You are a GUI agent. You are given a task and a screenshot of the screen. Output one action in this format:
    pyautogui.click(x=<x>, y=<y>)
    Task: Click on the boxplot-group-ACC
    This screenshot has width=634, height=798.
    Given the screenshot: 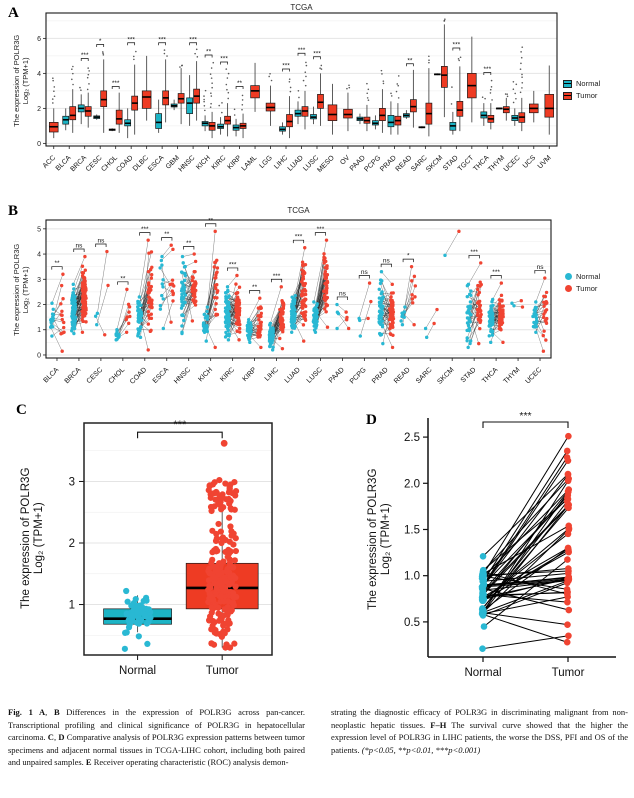 What is the action you would take?
    pyautogui.click(x=53, y=108)
    